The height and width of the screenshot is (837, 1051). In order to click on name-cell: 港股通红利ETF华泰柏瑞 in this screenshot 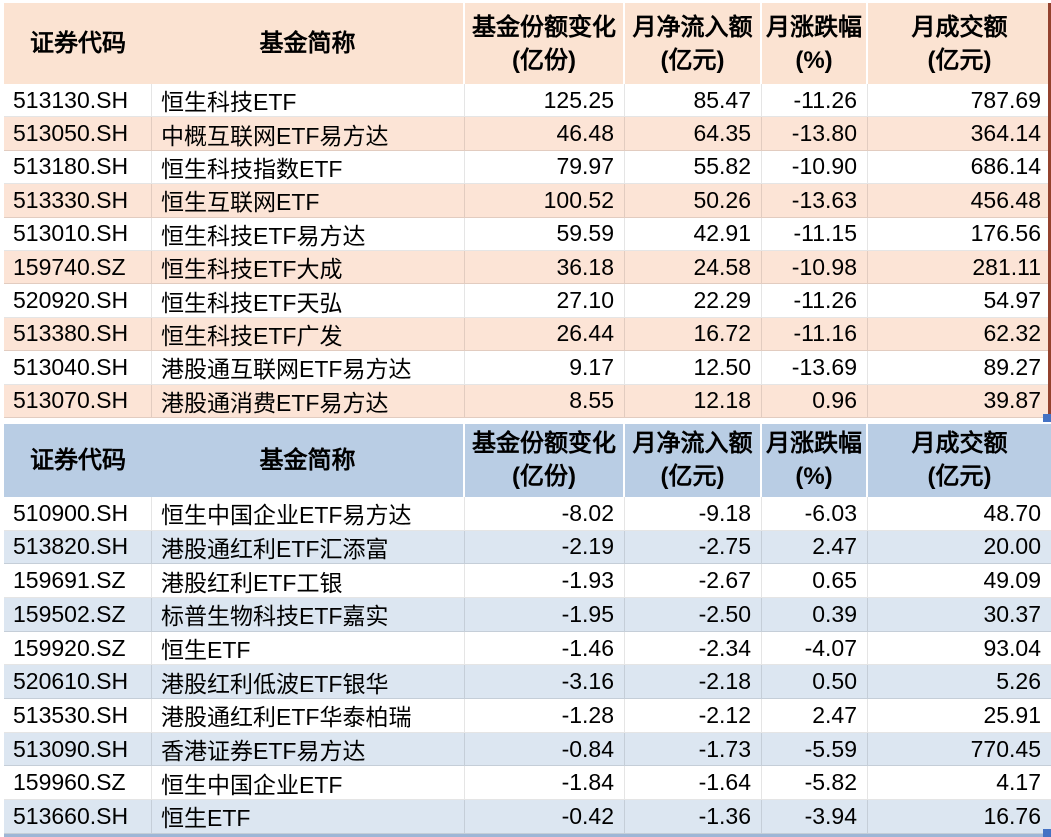, I will do `click(308, 715)`.